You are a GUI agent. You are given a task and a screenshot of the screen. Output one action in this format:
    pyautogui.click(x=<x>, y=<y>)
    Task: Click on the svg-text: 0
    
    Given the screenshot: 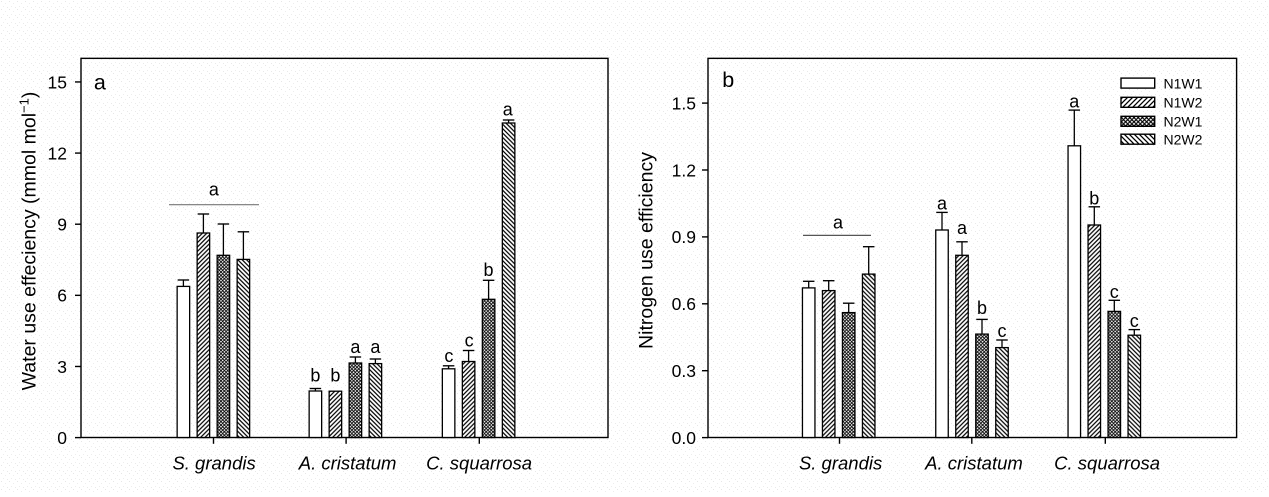 What is the action you would take?
    pyautogui.click(x=62, y=438)
    